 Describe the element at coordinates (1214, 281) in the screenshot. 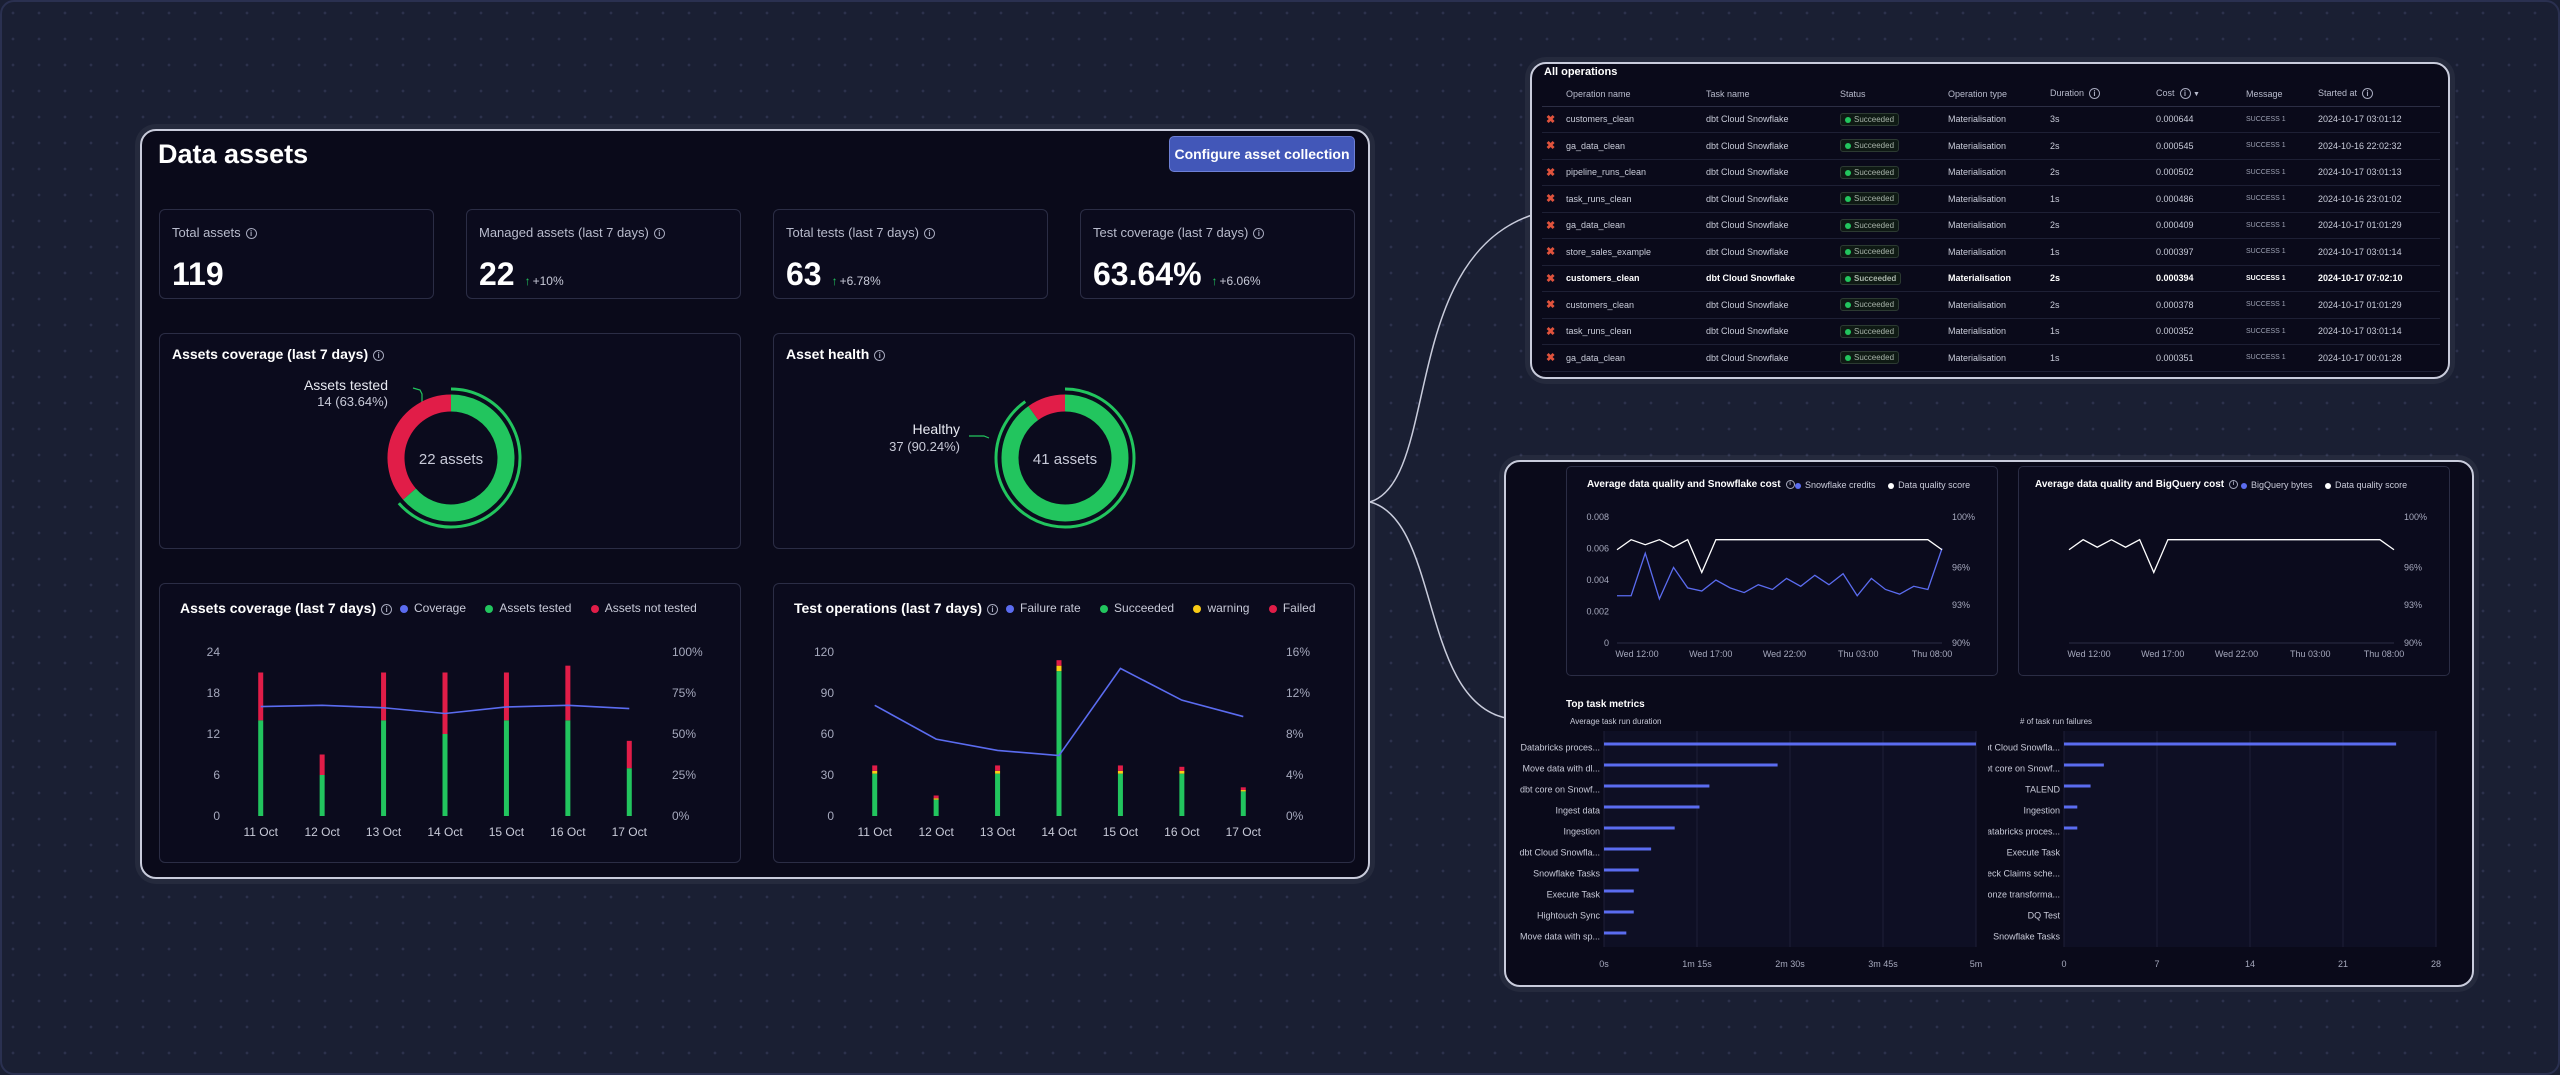

I see `arrow-up-icon: ↑` at that location.